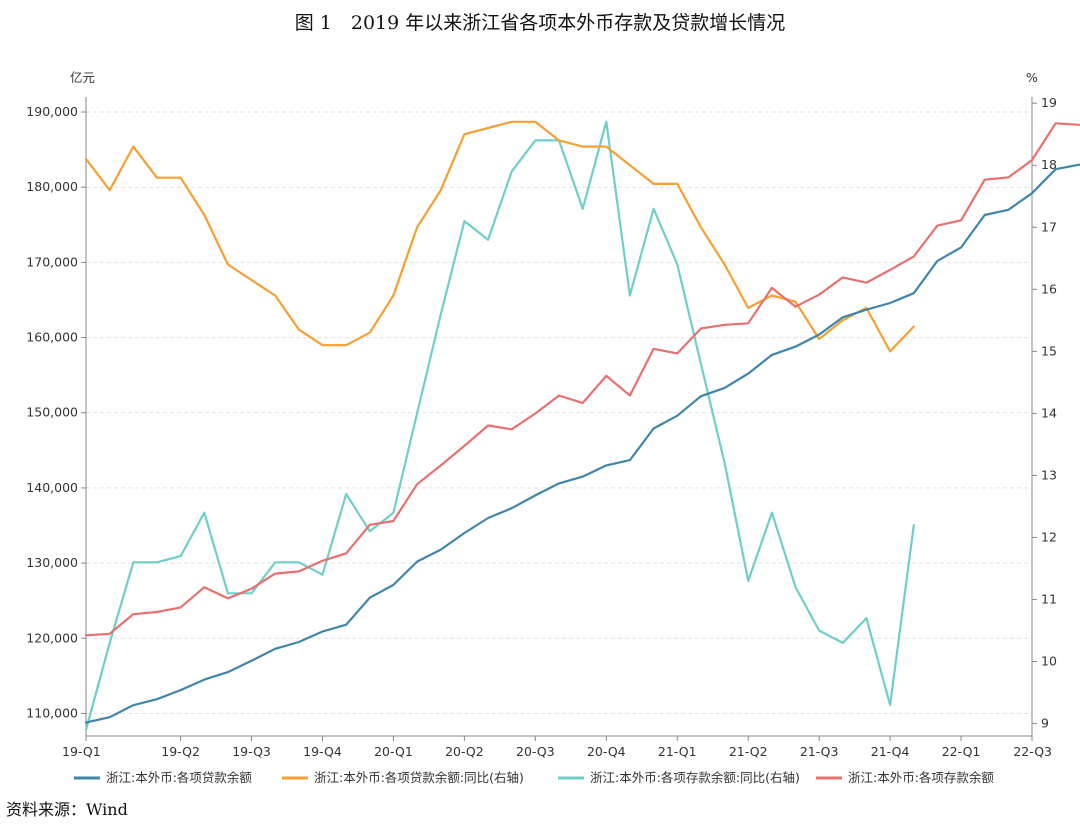 The width and height of the screenshot is (1080, 825). I want to click on left-tick-label-3: 140,000, so click(52, 487).